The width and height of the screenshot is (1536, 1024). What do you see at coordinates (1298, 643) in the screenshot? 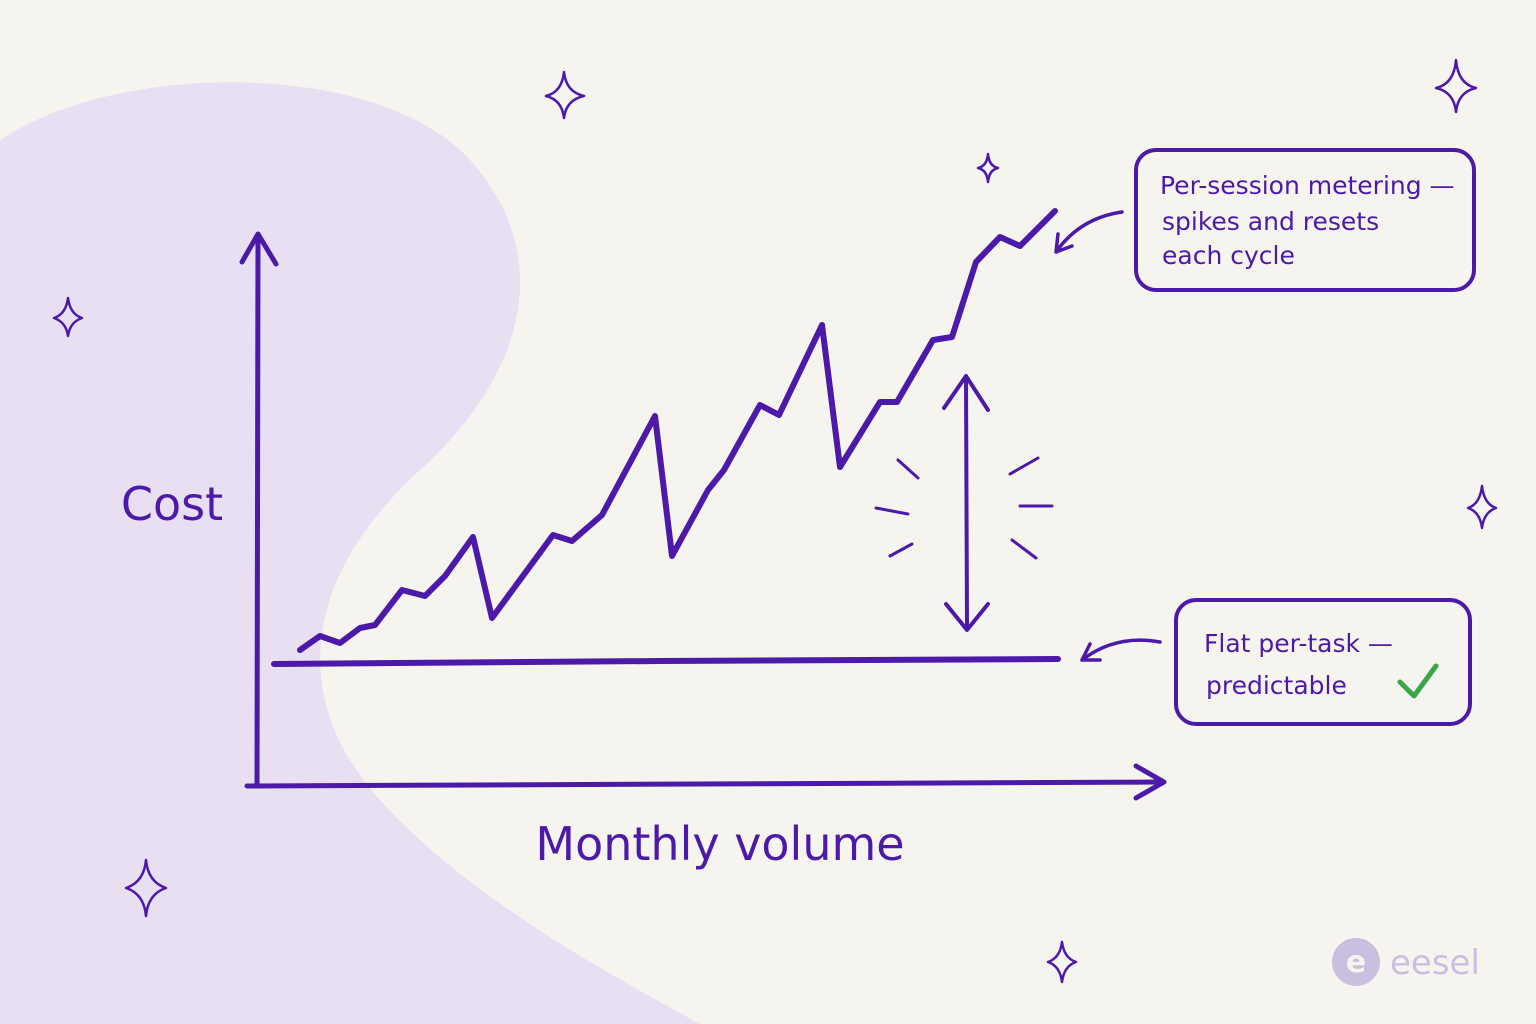
I see `callout-text: Flat per-task —` at bounding box center [1298, 643].